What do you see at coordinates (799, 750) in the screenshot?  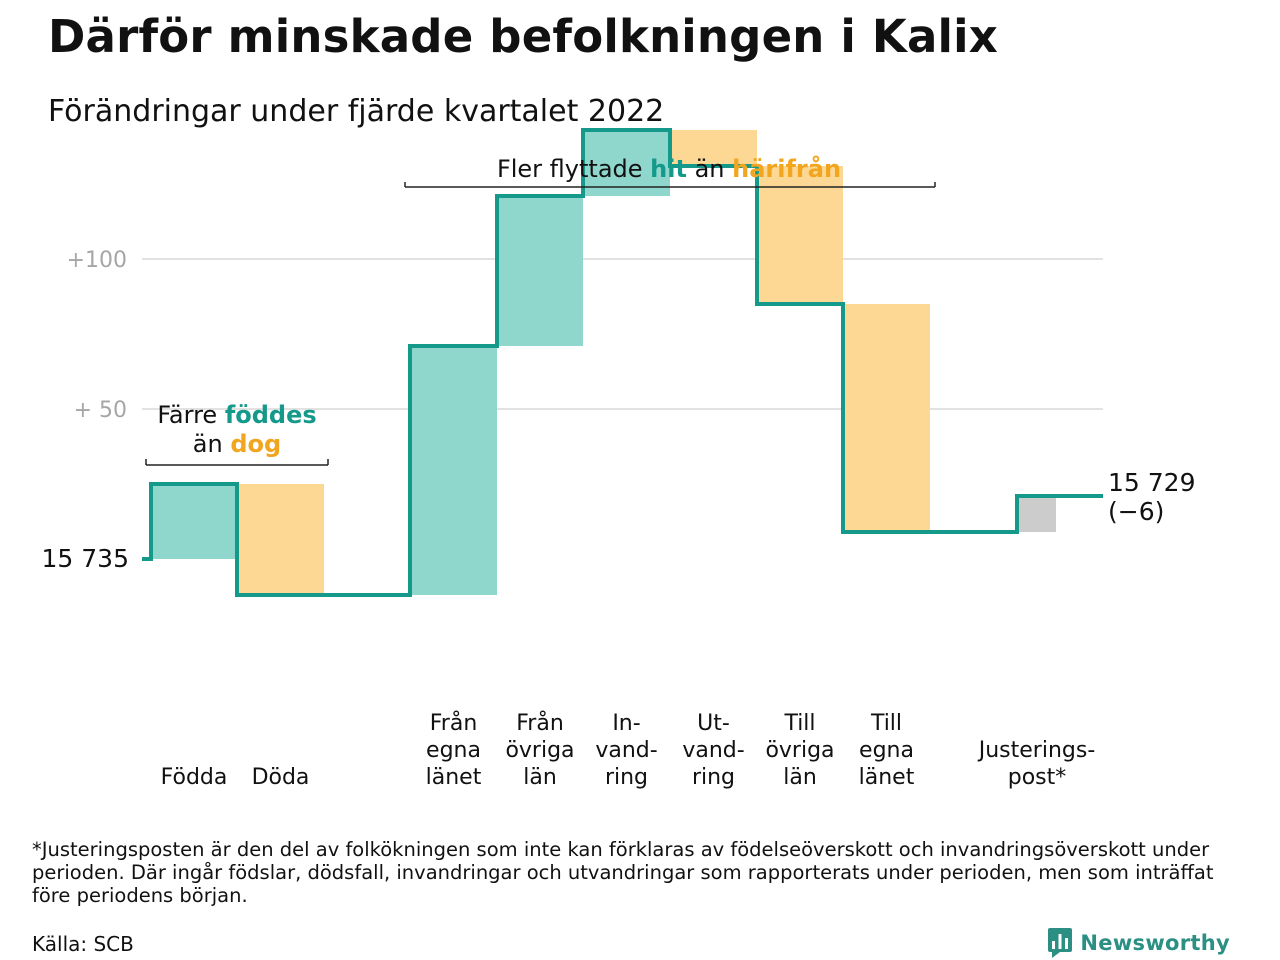 I see `category-label: Till övriga län` at bounding box center [799, 750].